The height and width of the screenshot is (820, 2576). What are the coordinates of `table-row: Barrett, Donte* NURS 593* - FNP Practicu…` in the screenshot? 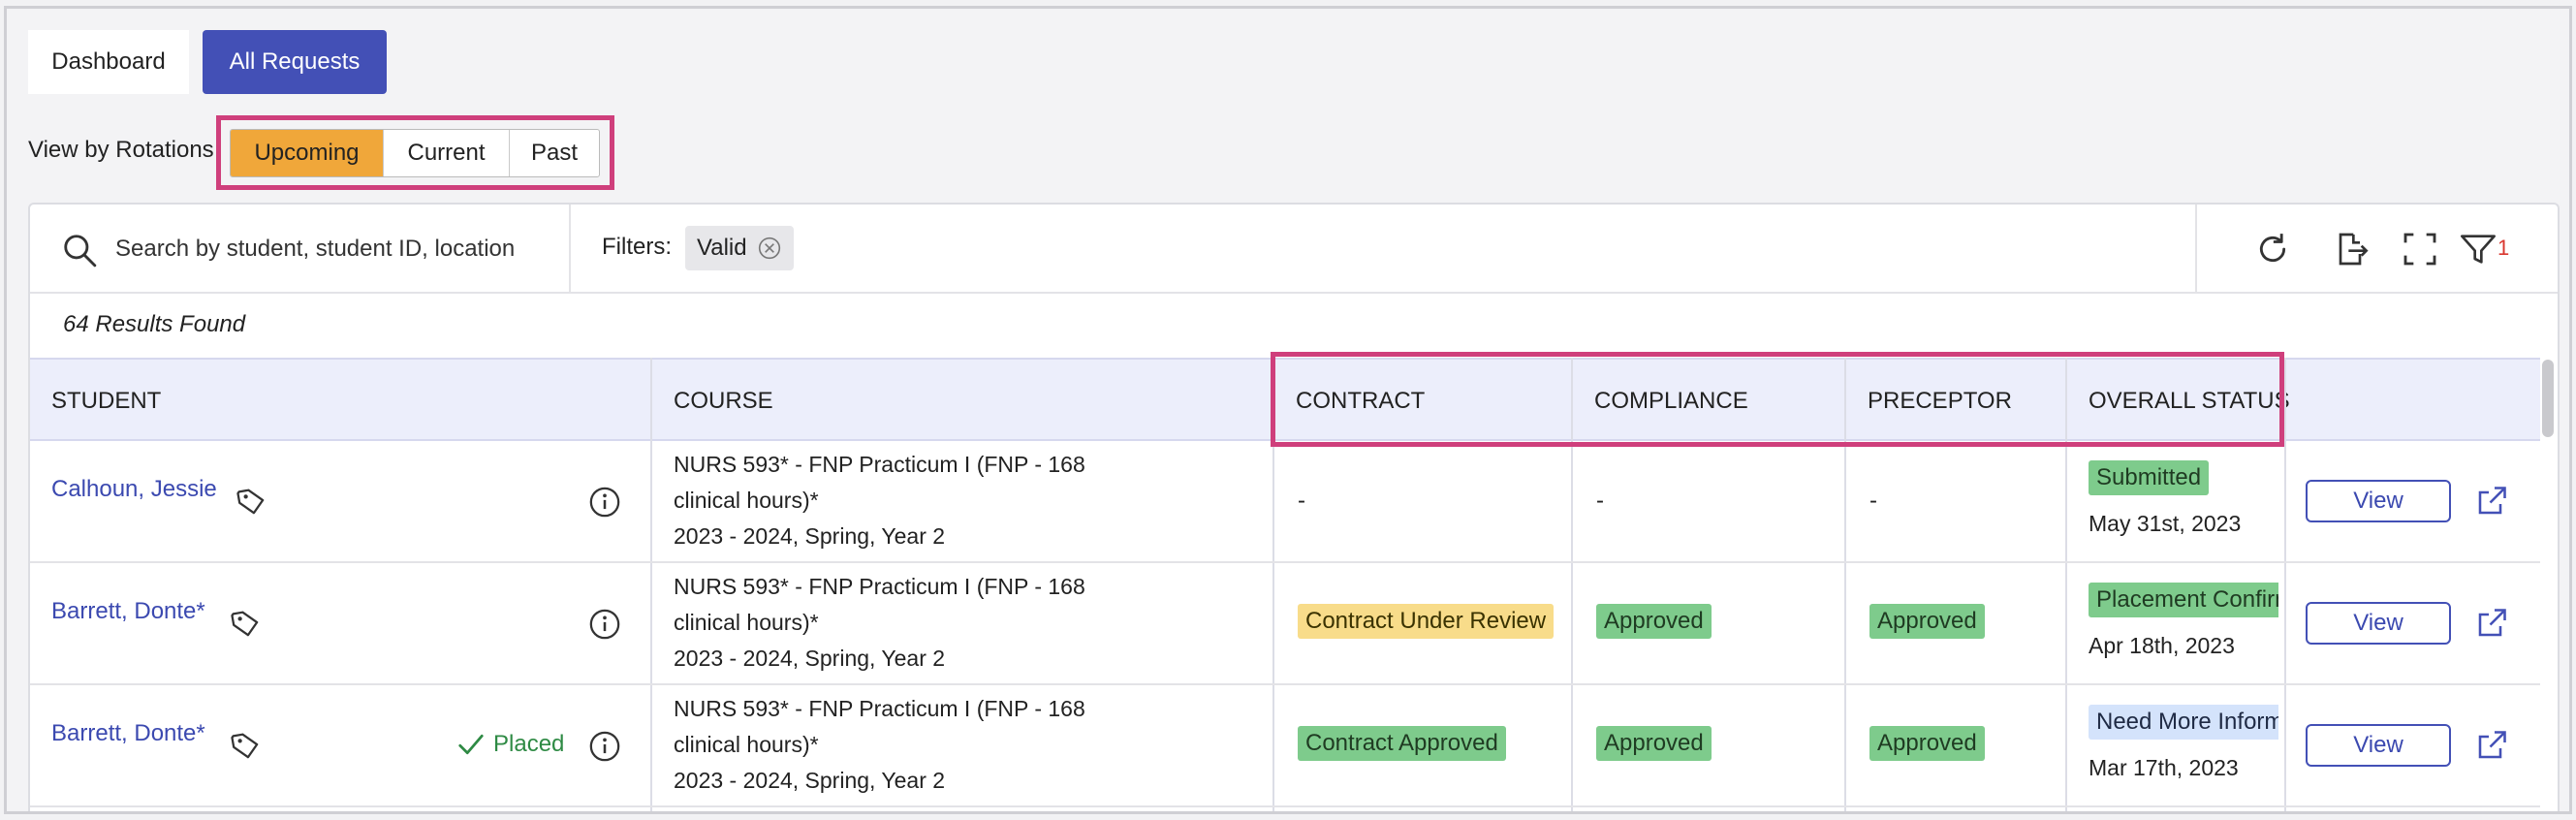 It's located at (1285, 624).